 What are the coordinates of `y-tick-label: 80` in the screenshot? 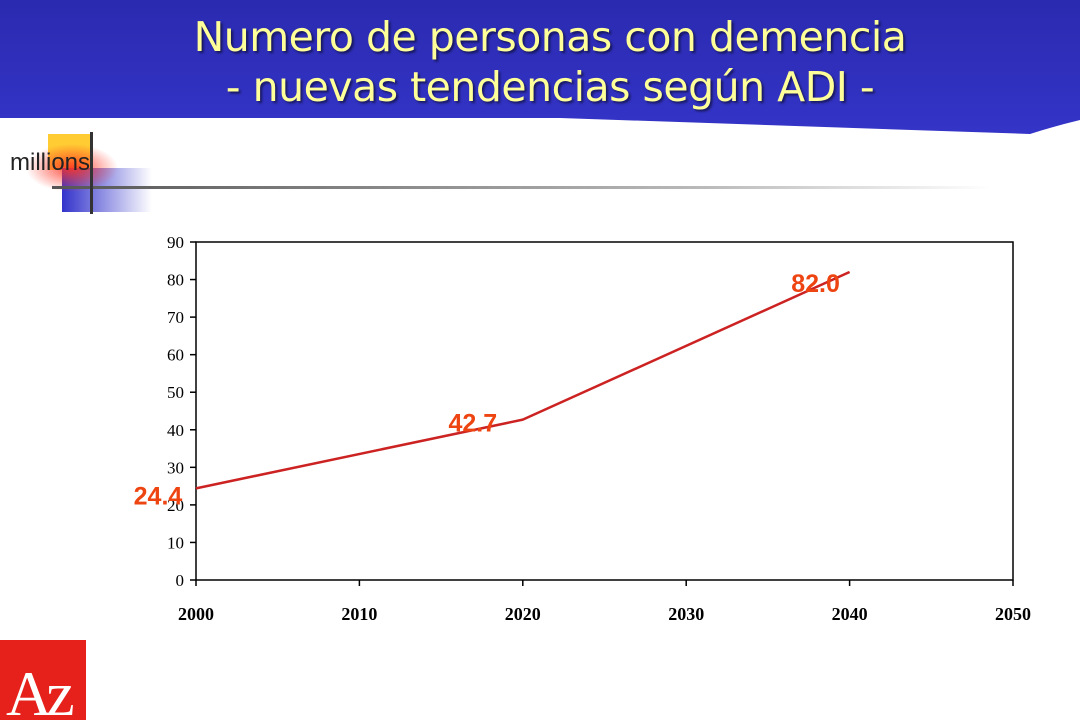 It's located at (175, 280).